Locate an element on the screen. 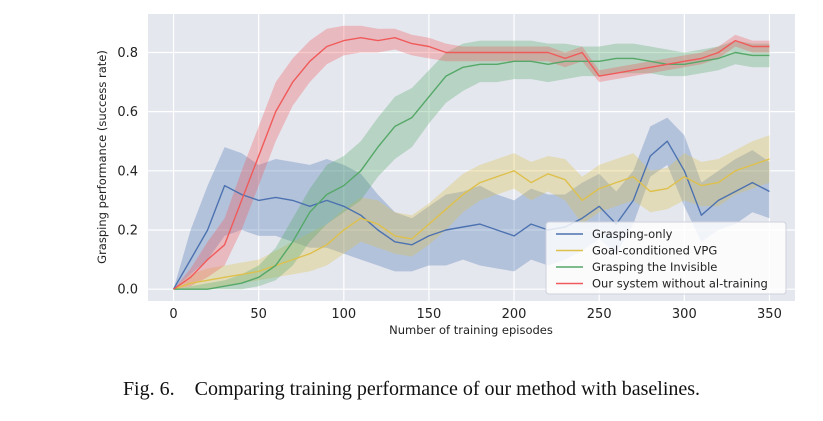 This screenshot has height=421, width=823. y-tick-label: 0.8 is located at coordinates (127, 53).